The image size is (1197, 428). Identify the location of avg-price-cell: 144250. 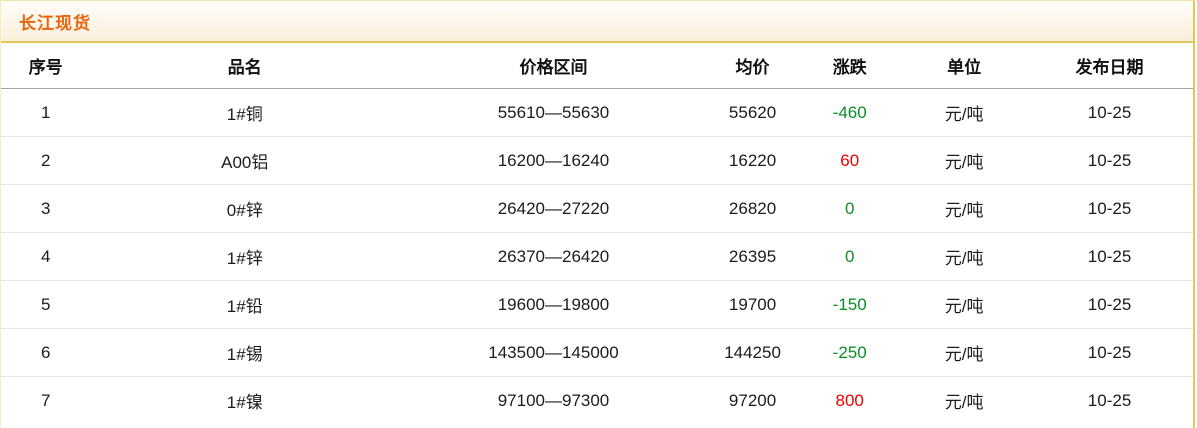
(752, 352).